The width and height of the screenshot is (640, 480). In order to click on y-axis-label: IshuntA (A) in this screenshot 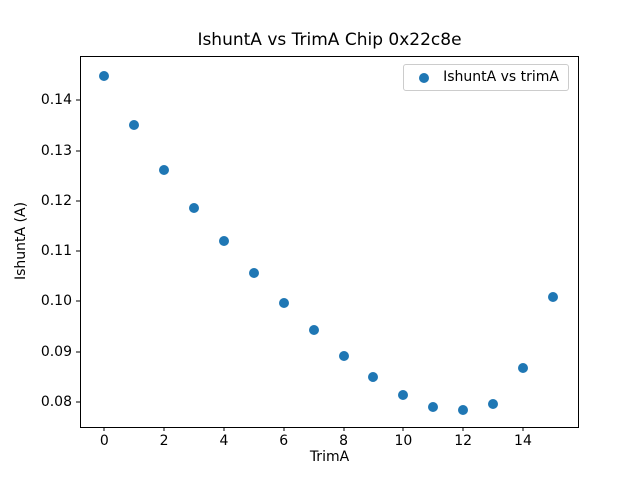, I will do `click(21, 241)`.